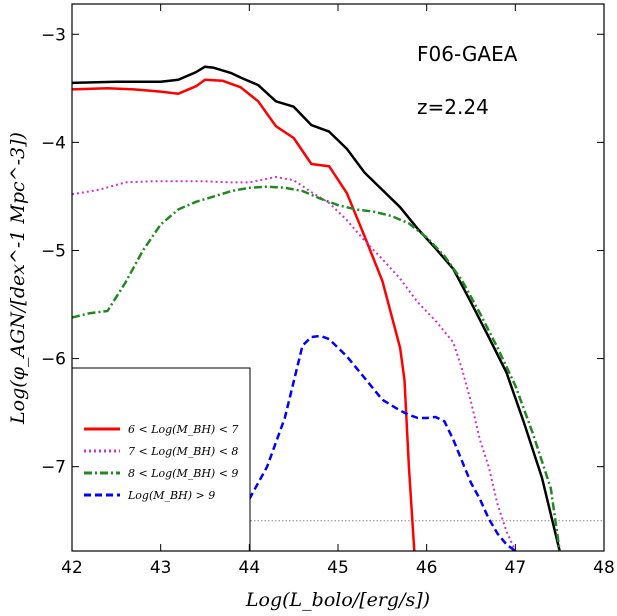  Describe the element at coordinates (183, 429) in the screenshot. I see `legend-label-0: 6 < Log(M_BH) < 7` at that location.